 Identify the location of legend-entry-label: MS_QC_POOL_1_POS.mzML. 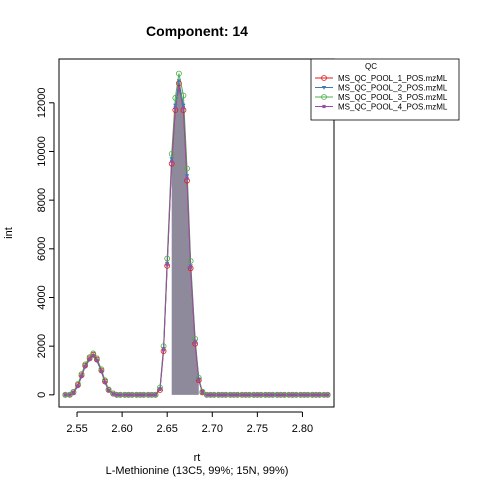
(393, 78).